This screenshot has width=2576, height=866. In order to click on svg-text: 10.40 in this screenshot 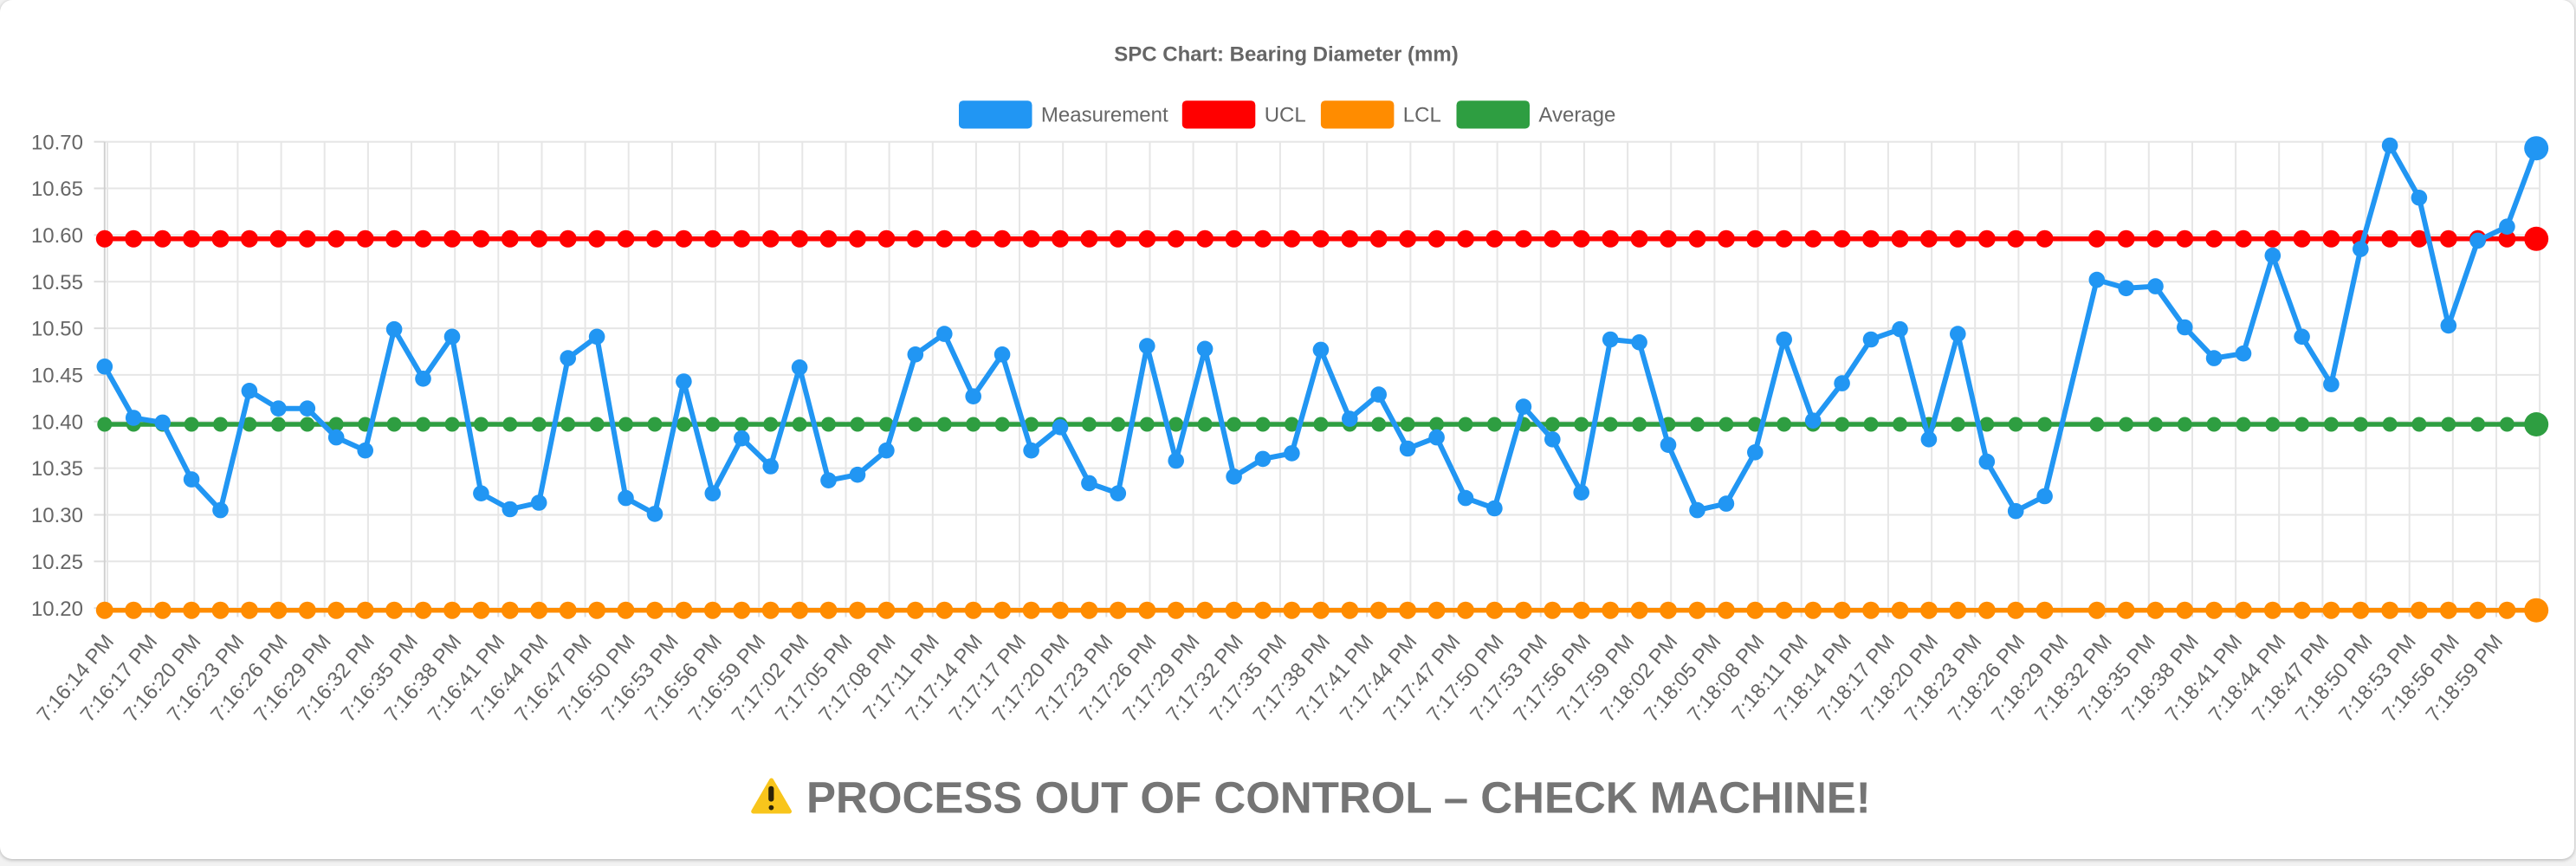, I will do `click(57, 422)`.